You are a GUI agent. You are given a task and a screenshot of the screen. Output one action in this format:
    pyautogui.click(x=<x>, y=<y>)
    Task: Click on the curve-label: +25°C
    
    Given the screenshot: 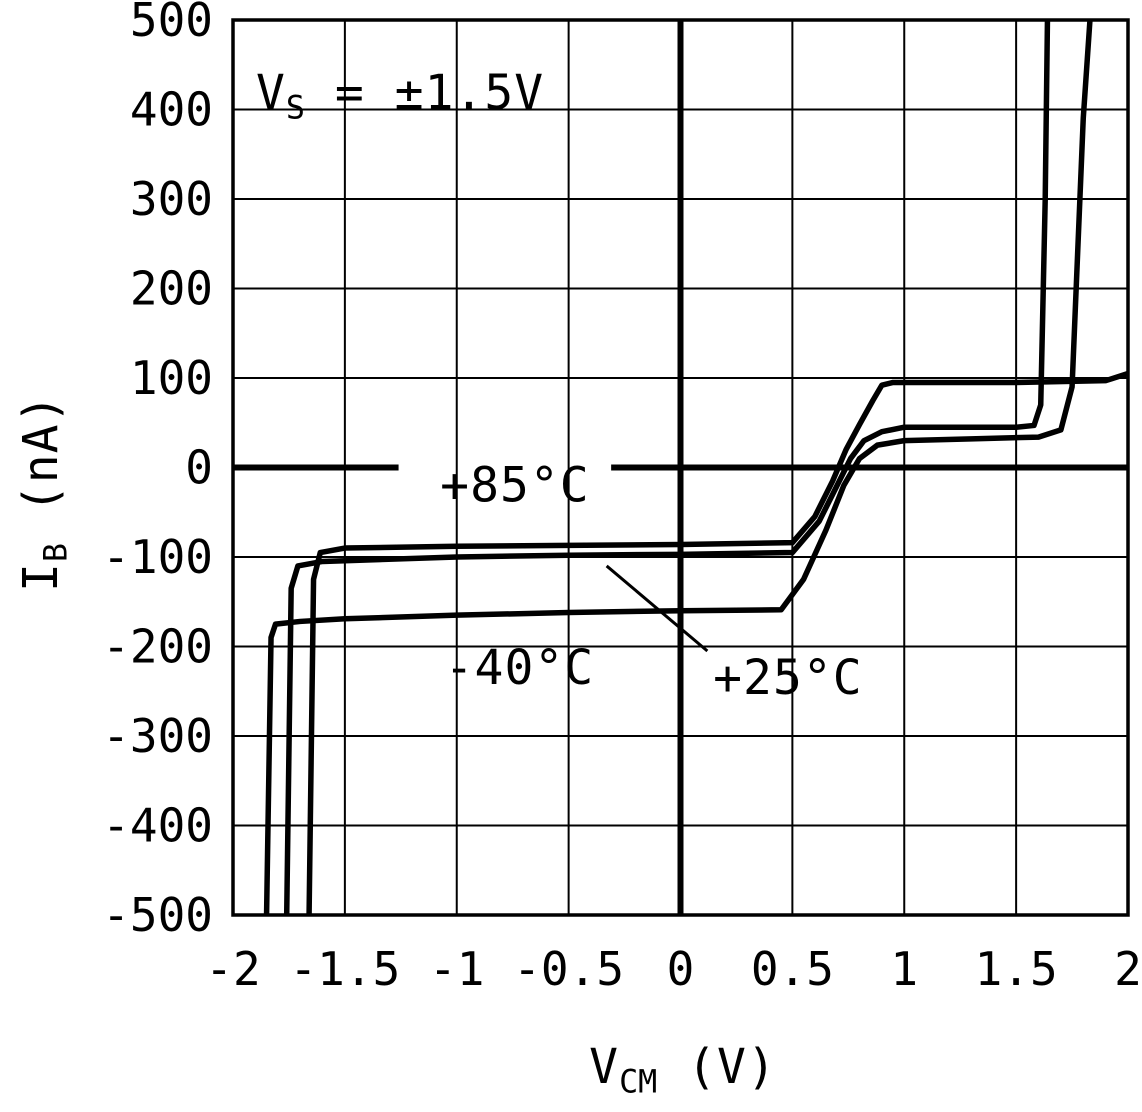 What is the action you would take?
    pyautogui.click(x=788, y=678)
    